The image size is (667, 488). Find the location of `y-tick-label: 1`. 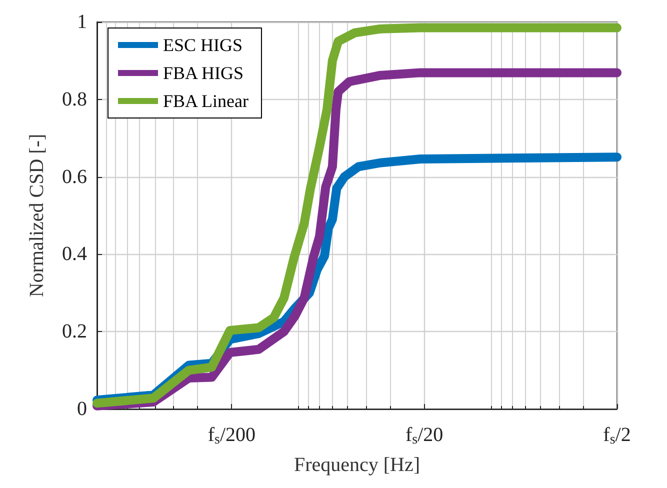

y-tick-label: 1 is located at coordinates (82, 22).